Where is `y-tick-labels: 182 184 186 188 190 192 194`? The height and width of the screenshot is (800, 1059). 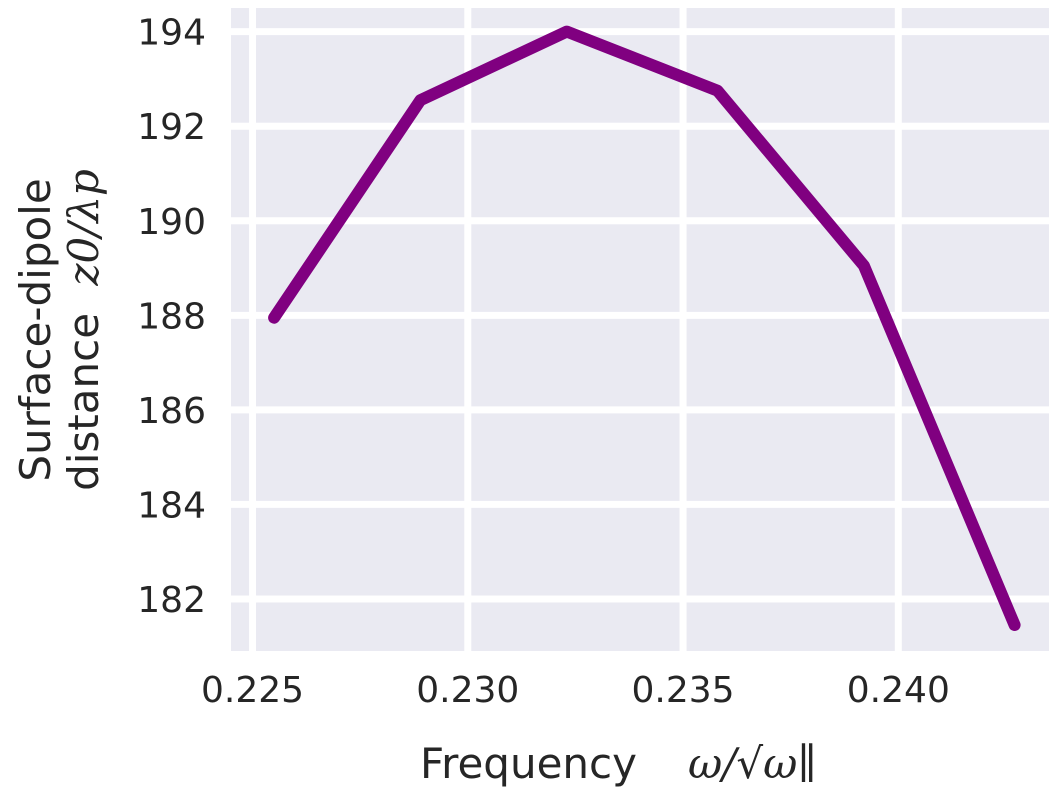
y-tick-labels: 182 184 186 188 190 192 194 is located at coordinates (171, 317).